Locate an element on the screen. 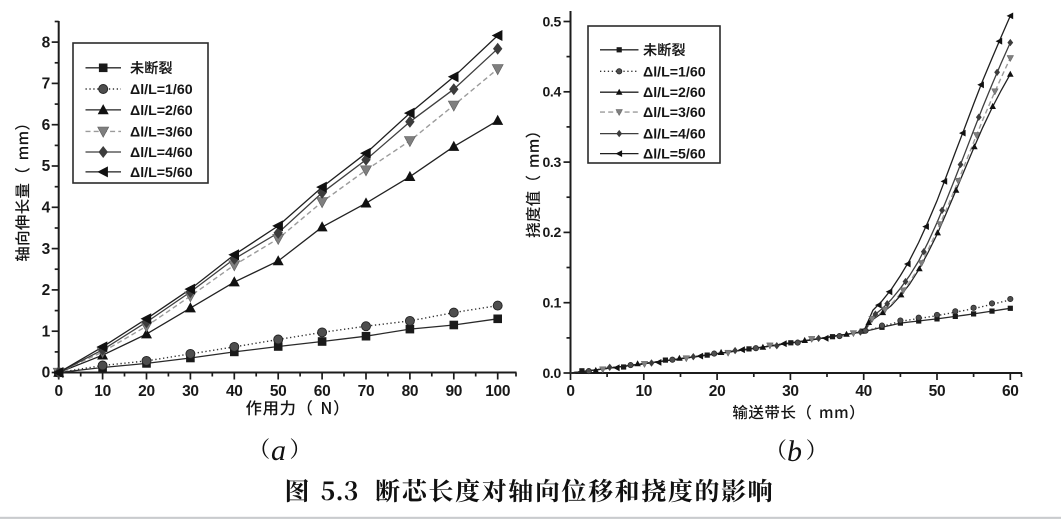 The image size is (1061, 526). svg-text: 8 is located at coordinates (46, 42).